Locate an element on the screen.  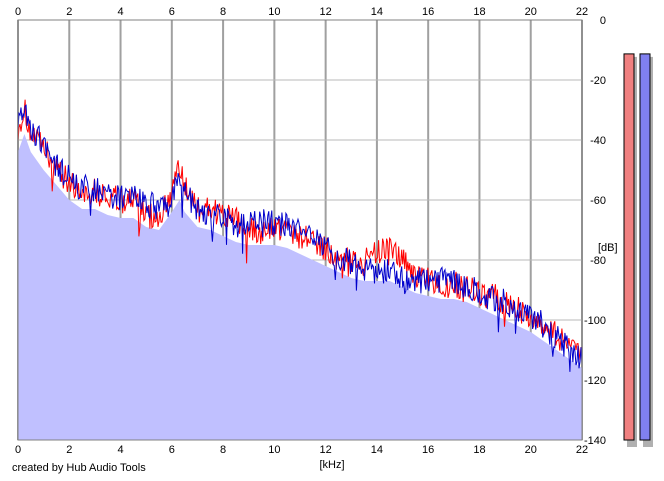
y-tick-label: 0 is located at coordinates (603, 21).